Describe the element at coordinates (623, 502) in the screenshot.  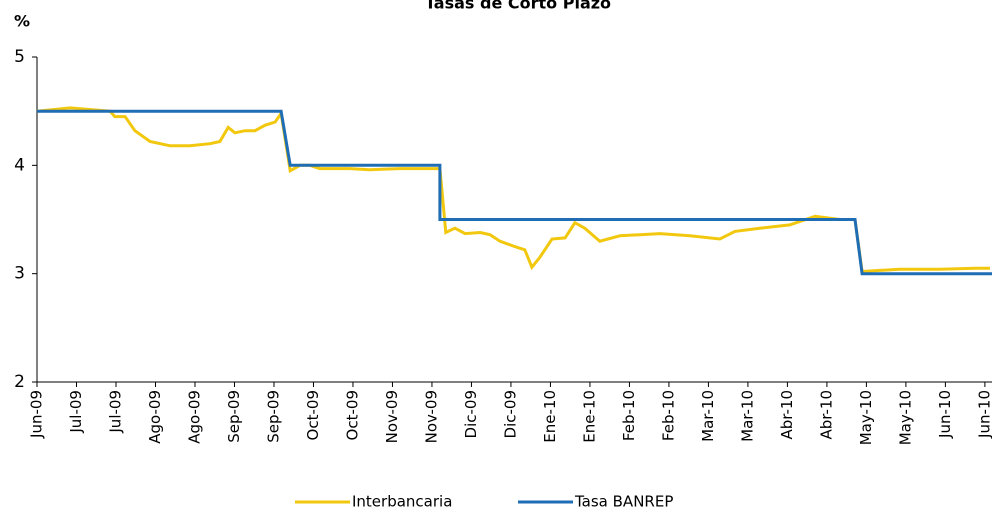
I see `legend-label: Tasa BANREP` at that location.